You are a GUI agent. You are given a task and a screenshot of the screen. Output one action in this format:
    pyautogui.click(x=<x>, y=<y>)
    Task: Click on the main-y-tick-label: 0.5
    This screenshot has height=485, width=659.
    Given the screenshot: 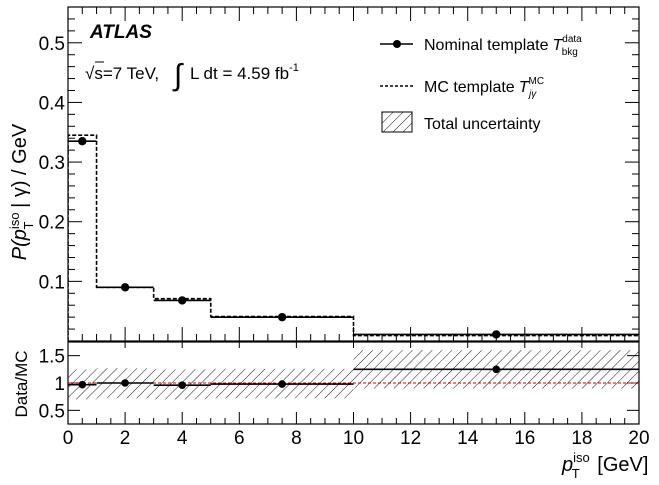 What is the action you would take?
    pyautogui.click(x=52, y=44)
    